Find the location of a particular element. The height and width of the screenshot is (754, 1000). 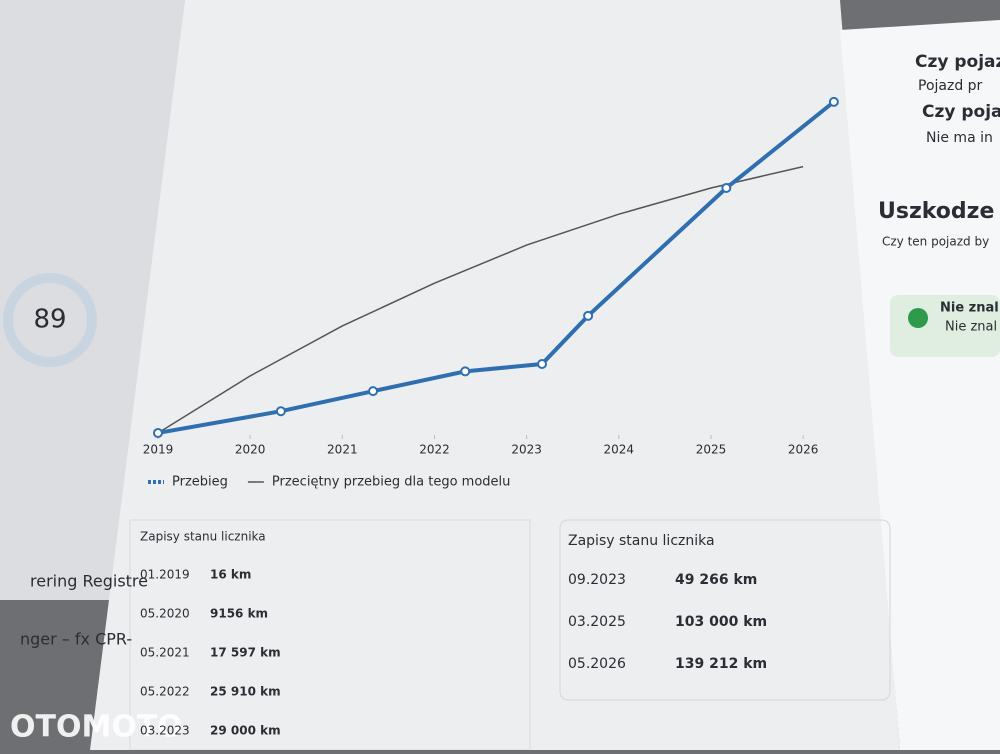

table-date: 03.2023 is located at coordinates (165, 731).